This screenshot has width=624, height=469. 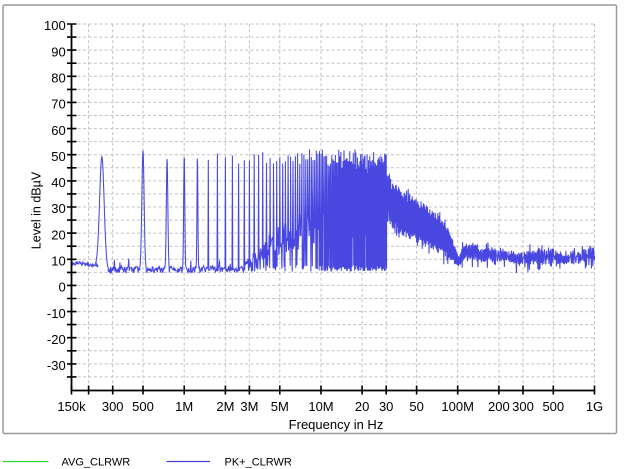 What do you see at coordinates (280, 406) in the screenshot?
I see `svg-text: 5M` at bounding box center [280, 406].